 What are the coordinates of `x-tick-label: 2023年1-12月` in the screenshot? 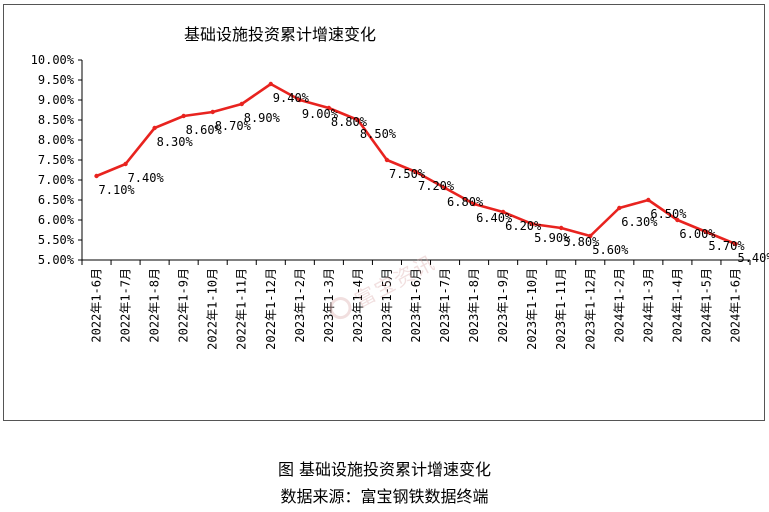 It's located at (590, 309).